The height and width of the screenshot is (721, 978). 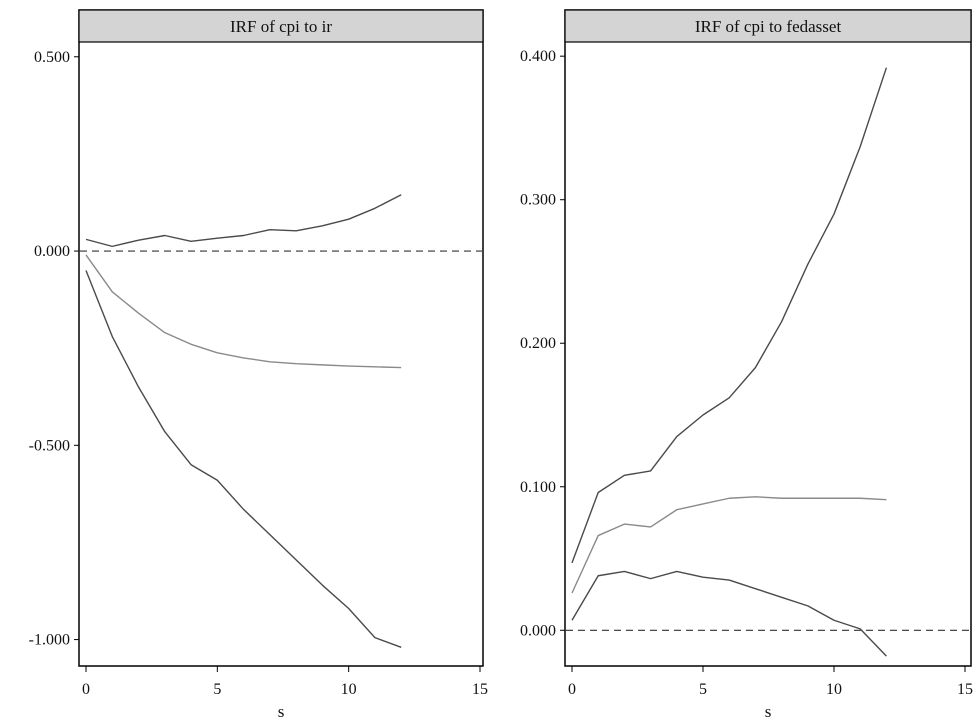 What do you see at coordinates (965, 689) in the screenshot?
I see `x-tick-label-fedasset-3: 15` at bounding box center [965, 689].